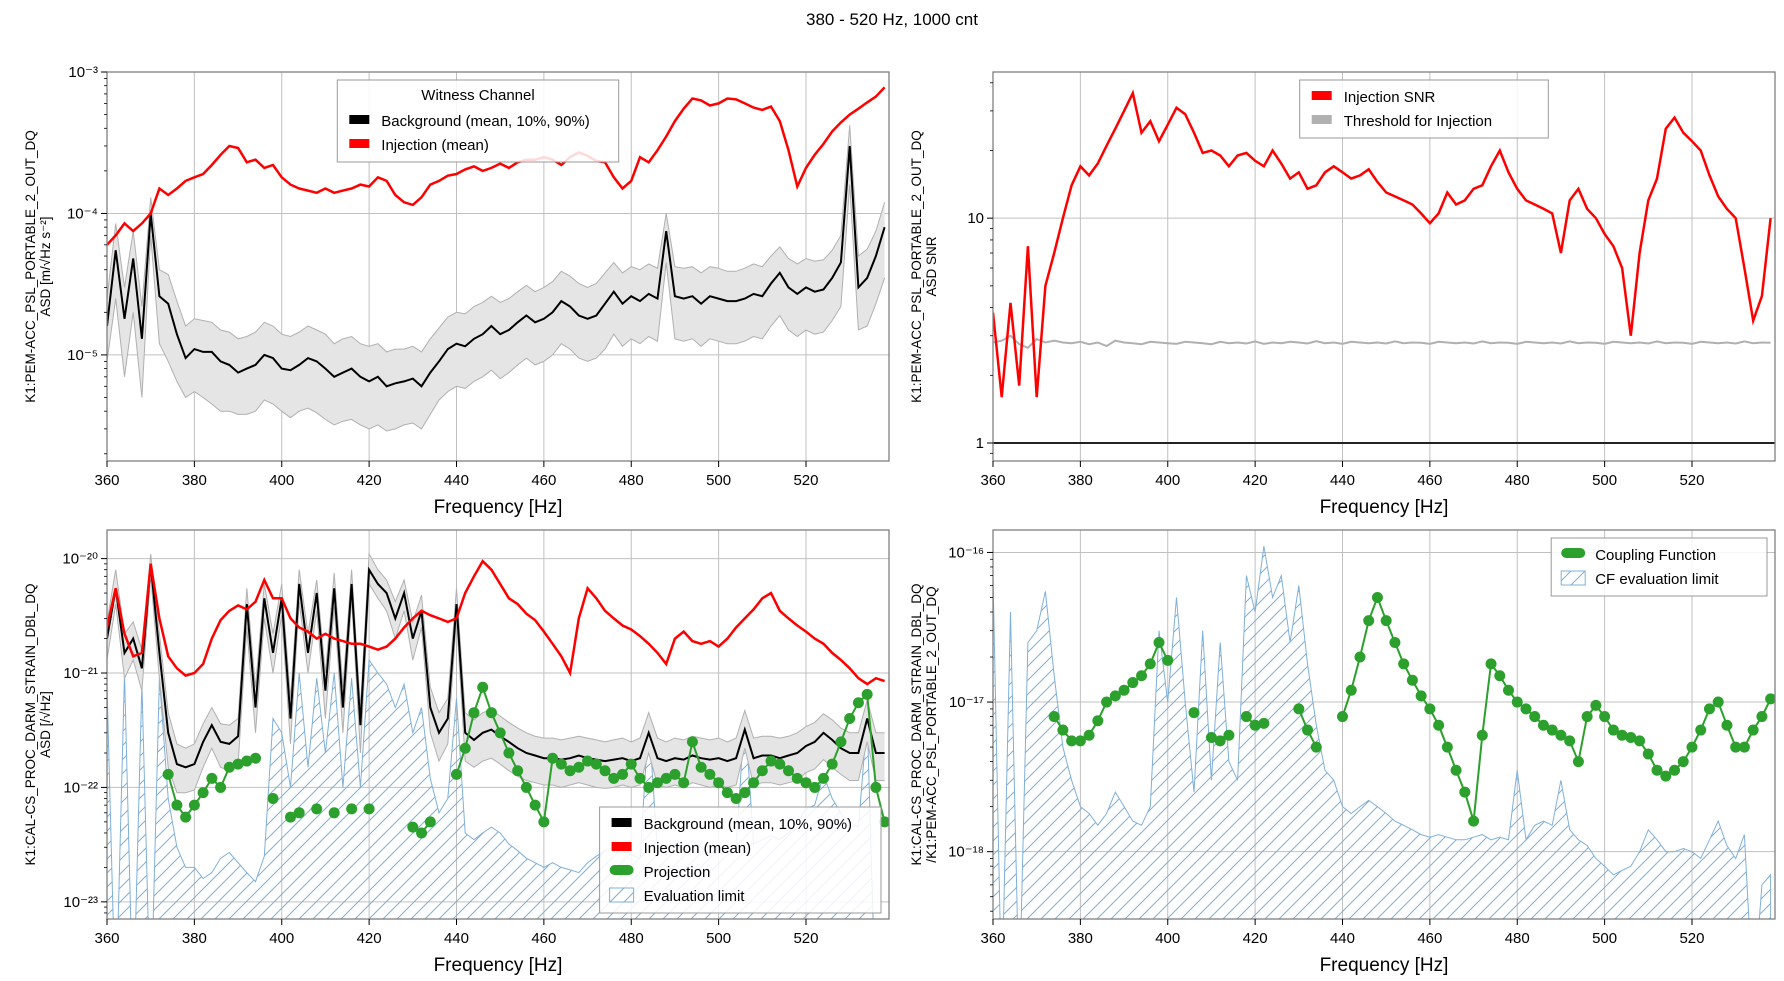 The height and width of the screenshot is (981, 1784). What do you see at coordinates (281, 938) in the screenshot?
I see `x-tick-label: 400` at bounding box center [281, 938].